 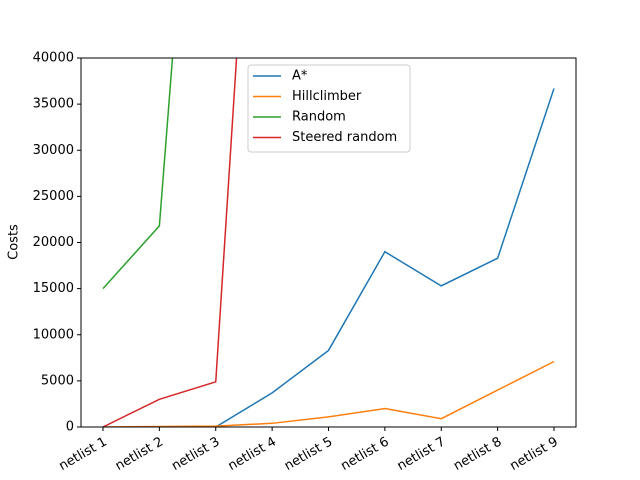 I want to click on y-tick-label: 10000, so click(x=53, y=334).